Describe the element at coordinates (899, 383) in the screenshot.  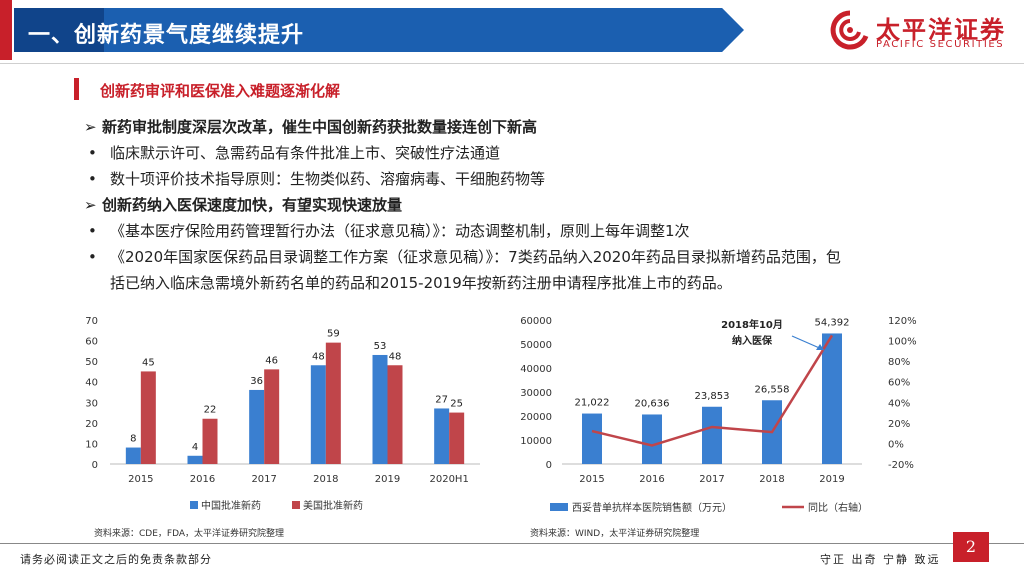
I see `y-right-tick-label: 60%` at that location.